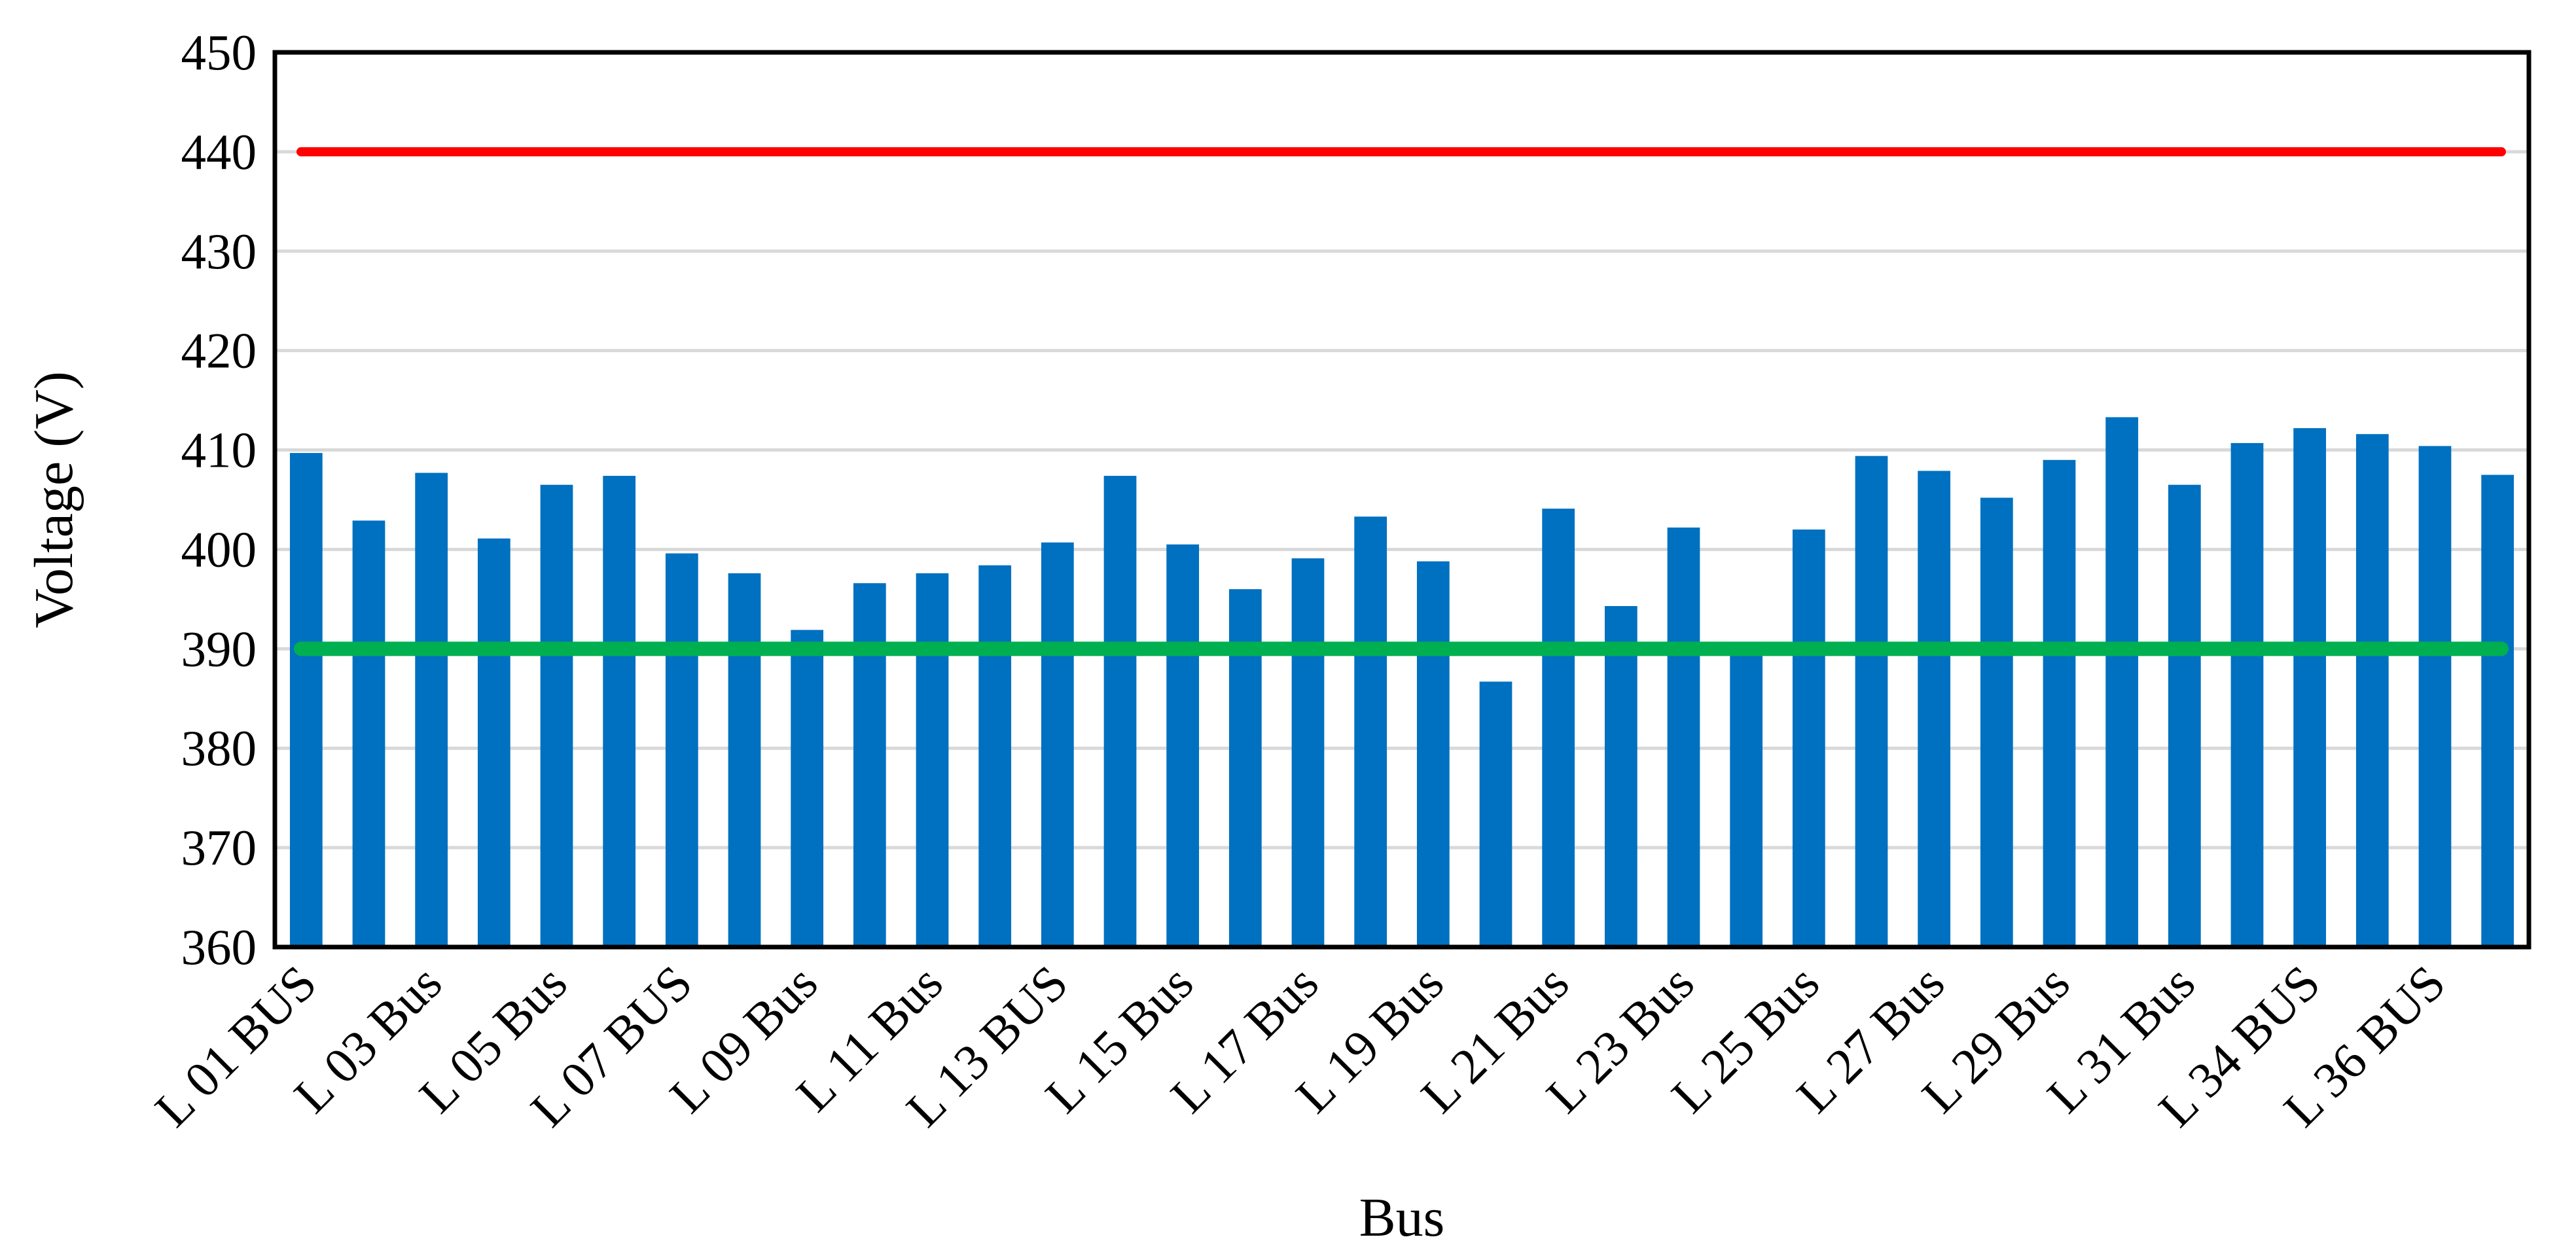 Image resolution: width=2576 pixels, height=1254 pixels. I want to click on y-tick-label: 450, so click(219, 52).